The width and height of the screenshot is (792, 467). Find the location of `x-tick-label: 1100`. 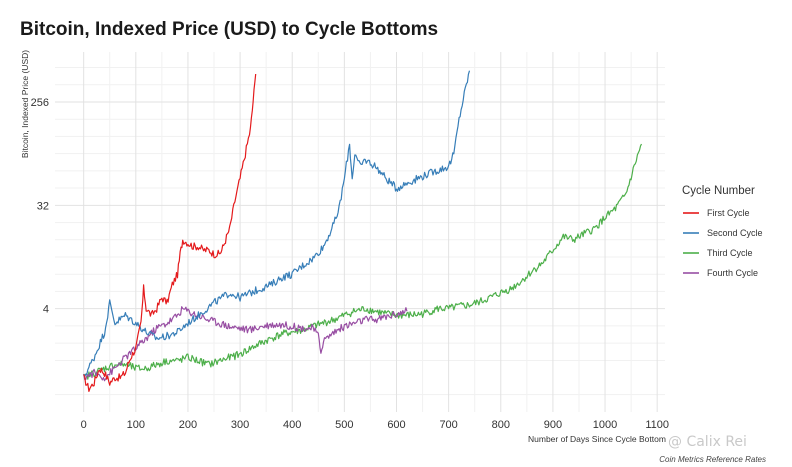

x-tick-label: 1100 is located at coordinates (657, 425).